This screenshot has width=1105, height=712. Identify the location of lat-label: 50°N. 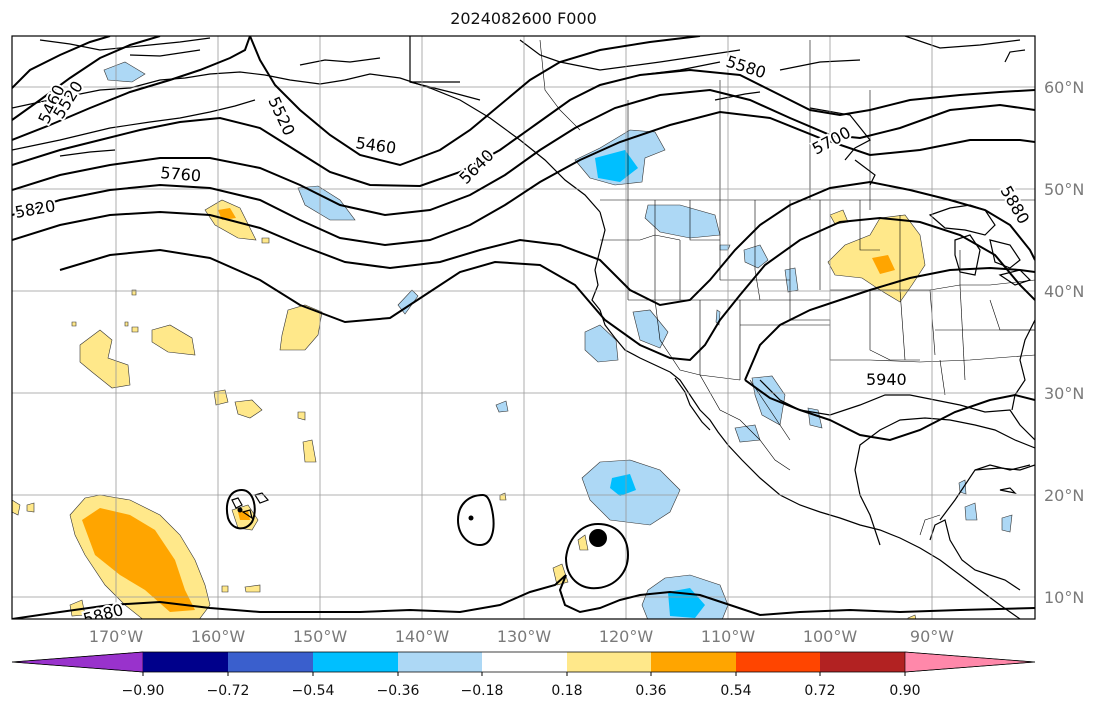
(1064, 189).